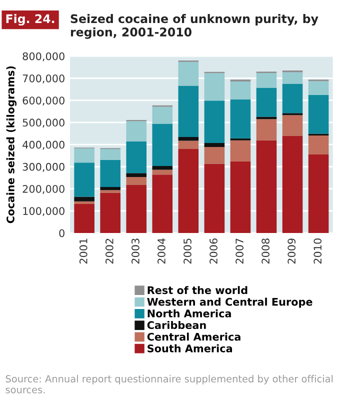  I want to click on y-tick-label: 400,000, so click(43, 145).